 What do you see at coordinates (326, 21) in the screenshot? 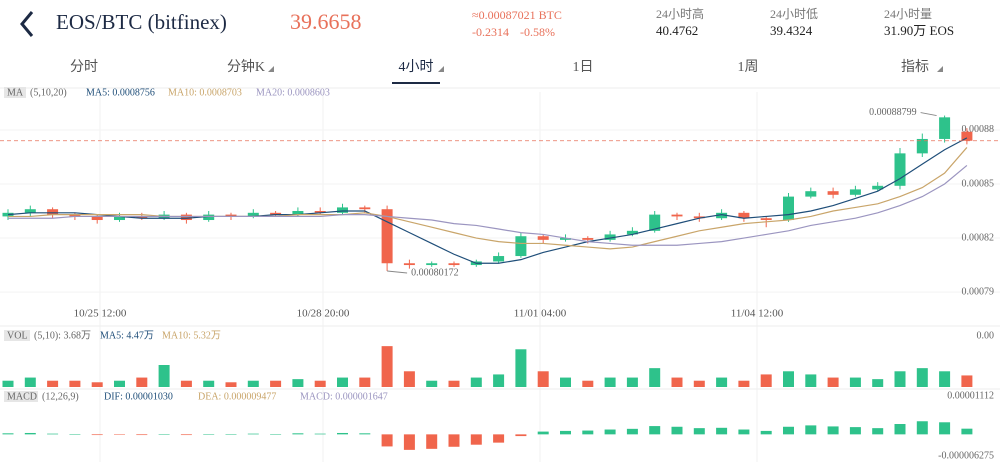
I see `last-price: 39.6658` at bounding box center [326, 21].